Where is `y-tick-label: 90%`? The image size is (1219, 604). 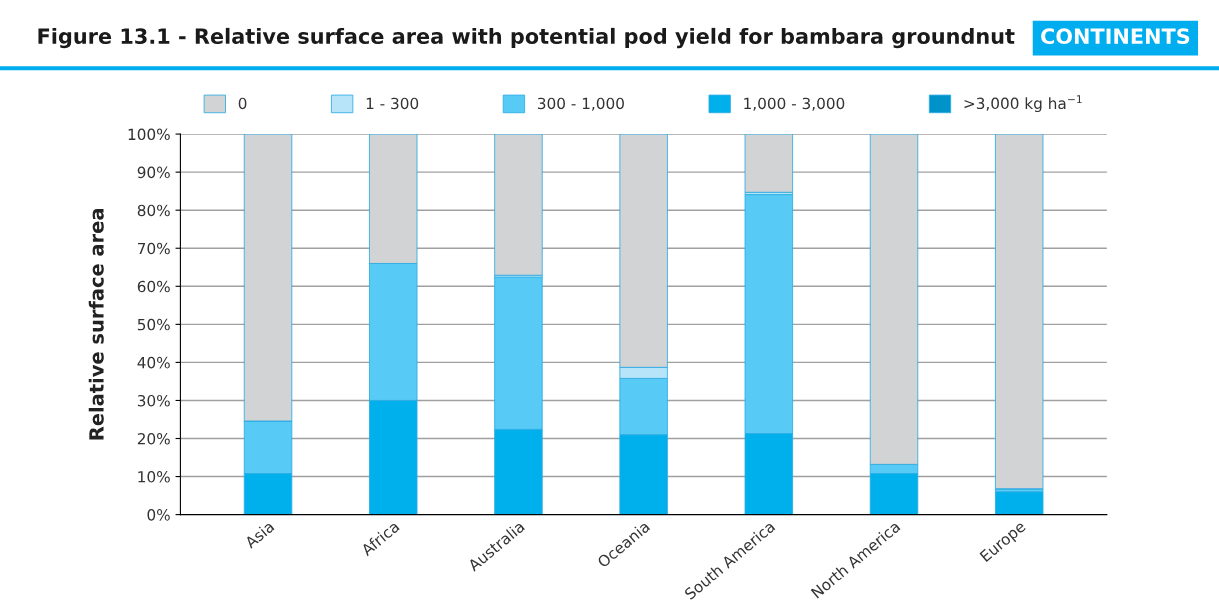 y-tick-label: 90% is located at coordinates (153, 172).